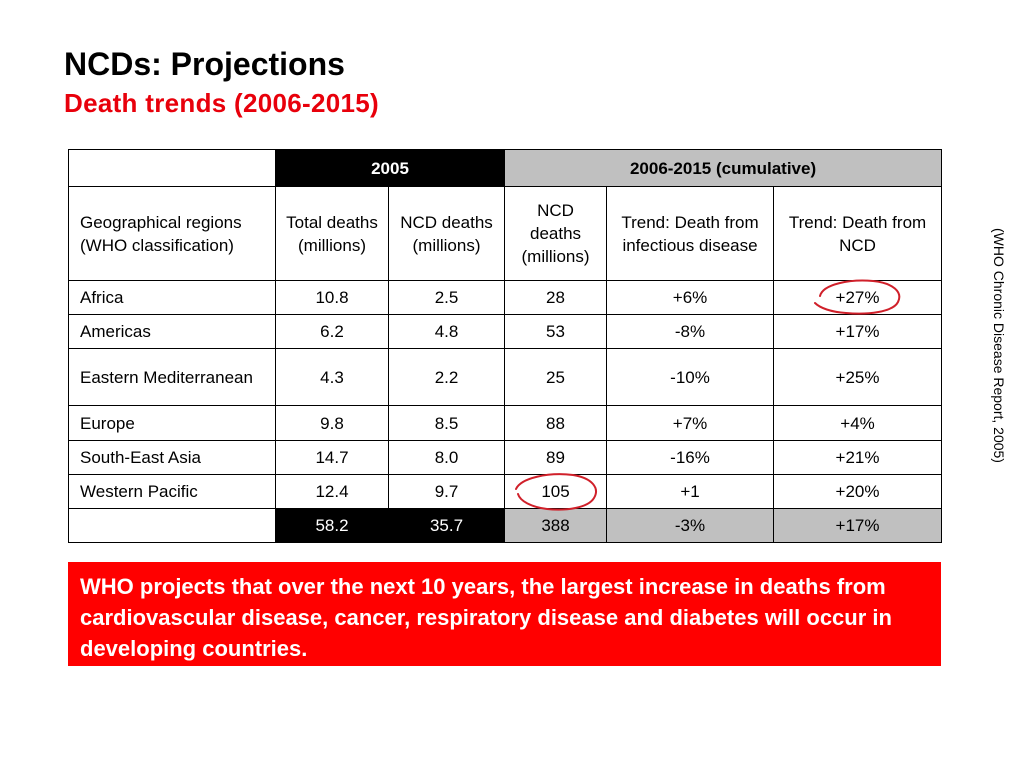  What do you see at coordinates (556, 297) in the screenshot?
I see `table-cell: 28` at bounding box center [556, 297].